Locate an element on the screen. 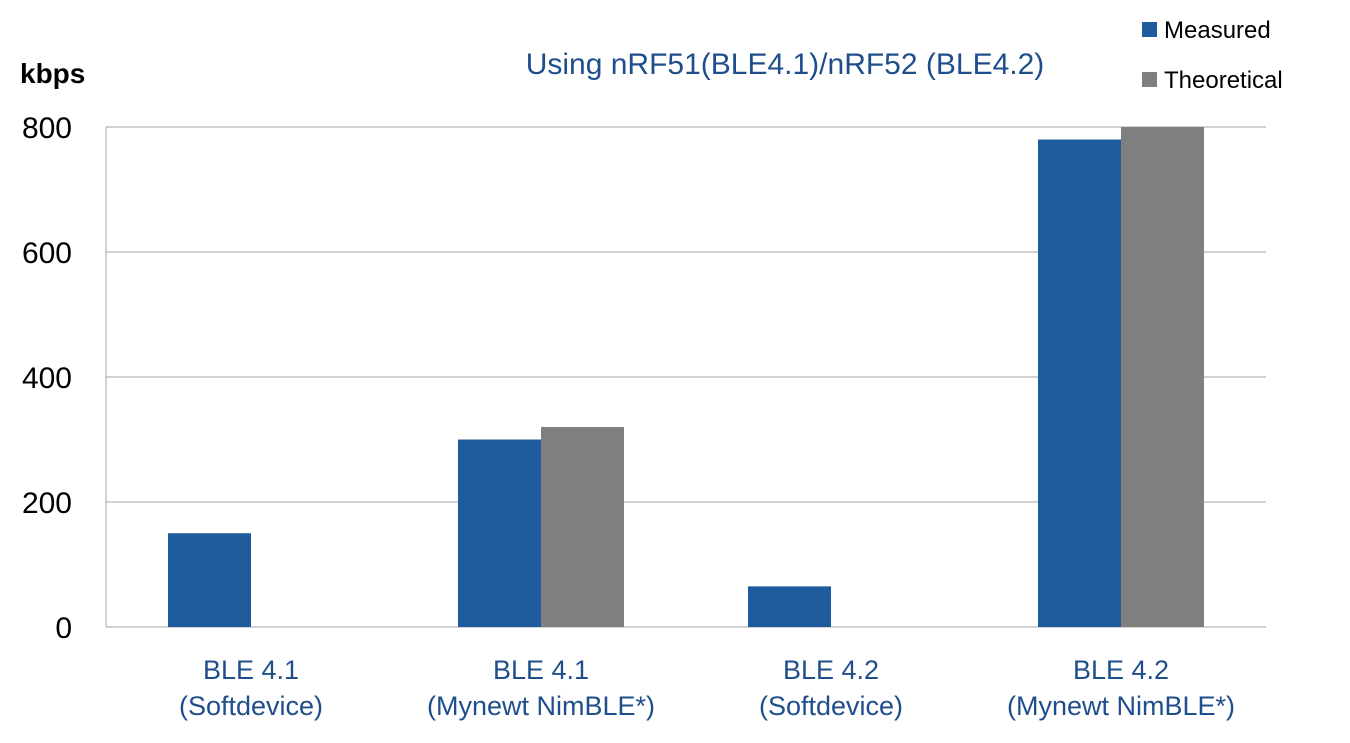 This screenshot has width=1350, height=743. legend: Measured Theoretical is located at coordinates (1212, 55).